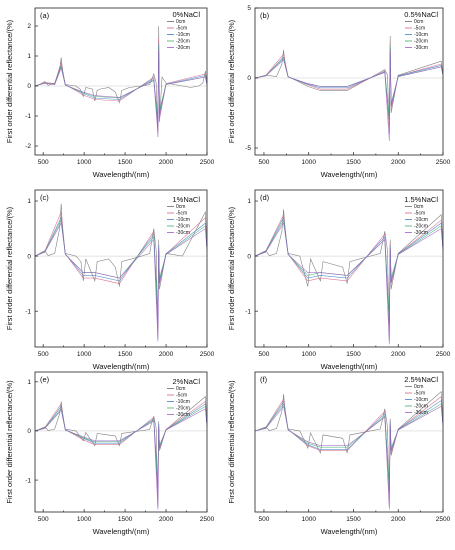 The width and height of the screenshot is (455, 550). What do you see at coordinates (45, 15) in the screenshot?
I see `panel-label: (a)` at bounding box center [45, 15].